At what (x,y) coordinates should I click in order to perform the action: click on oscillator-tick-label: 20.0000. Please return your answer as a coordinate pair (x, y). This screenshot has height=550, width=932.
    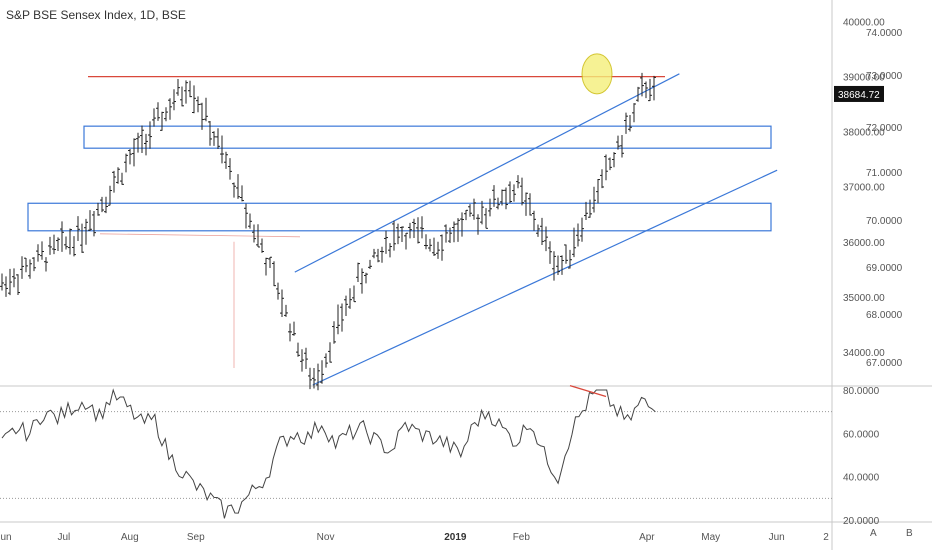
    Looking at the image, I should click on (861, 521).